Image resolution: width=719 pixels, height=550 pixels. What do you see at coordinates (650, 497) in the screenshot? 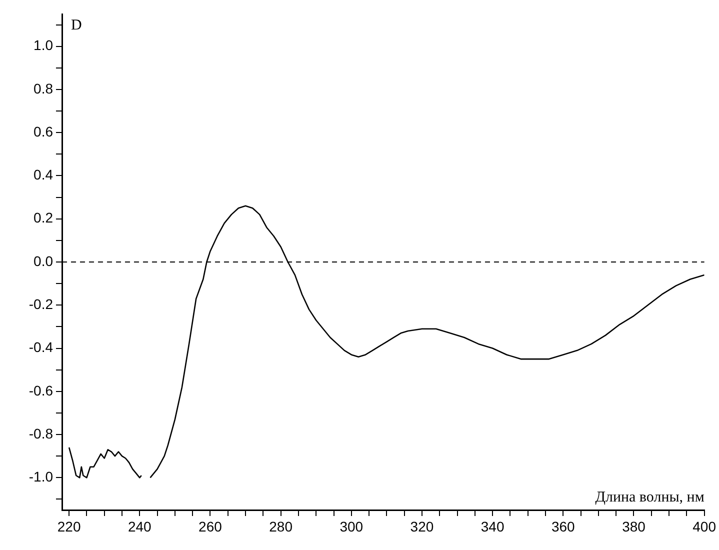
I see `x-axis-title: Длина волны, нм` at bounding box center [650, 497].